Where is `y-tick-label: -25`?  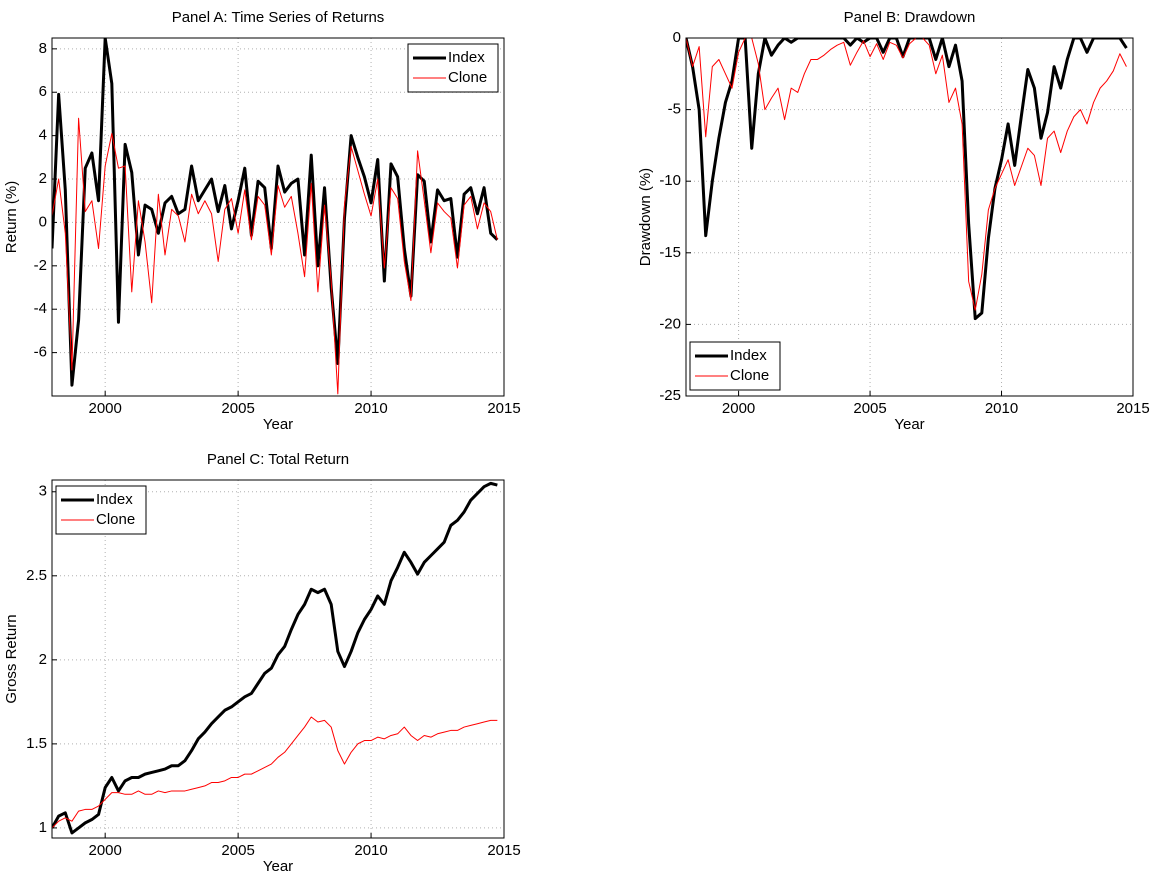 y-tick-label: -25 is located at coordinates (670, 395).